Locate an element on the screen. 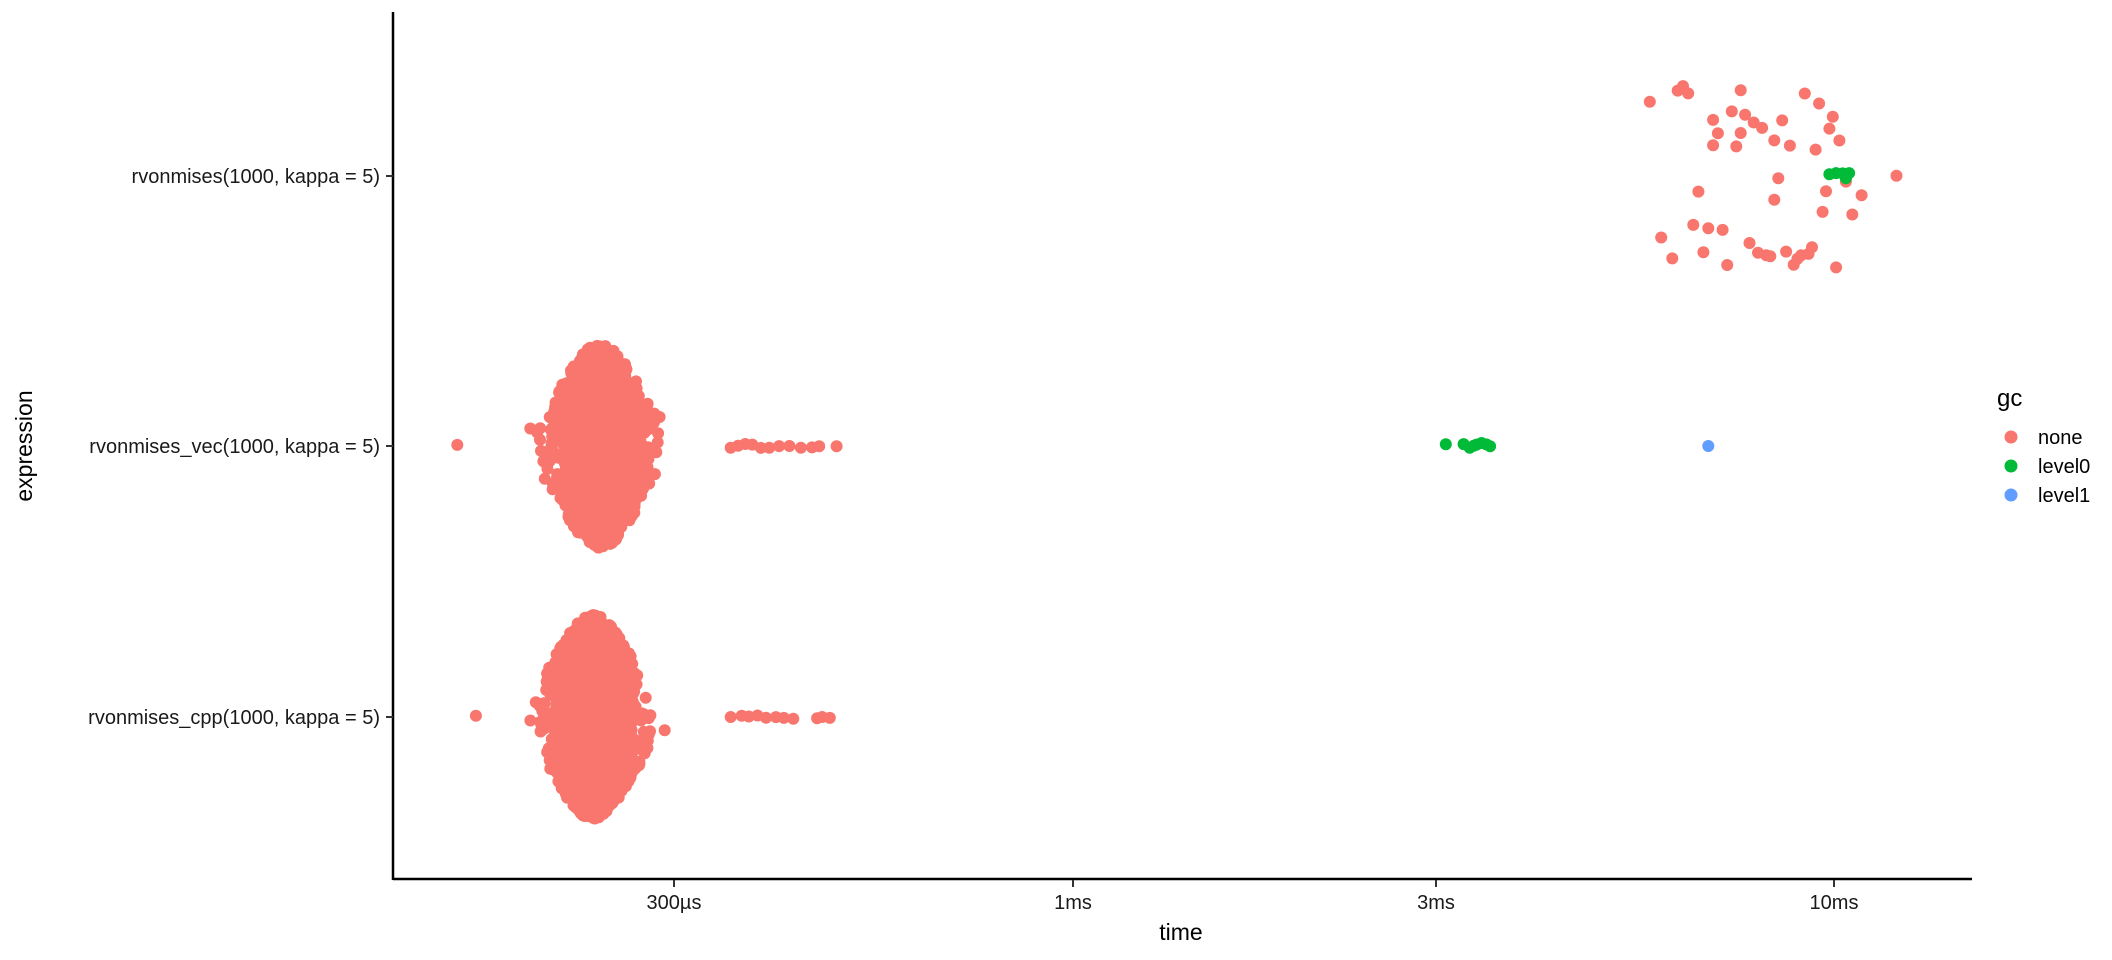  legend-label-level1: level1 is located at coordinates (2064, 496).